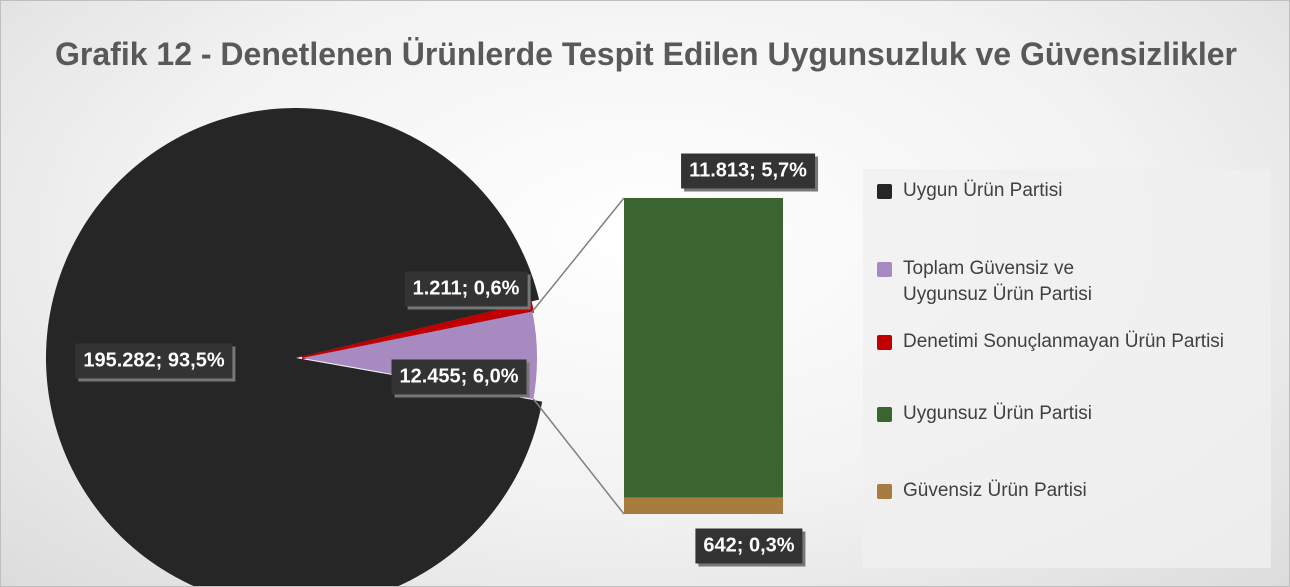 The image size is (1290, 587). Describe the element at coordinates (154, 361) in the screenshot. I see `data-label: 195.282; 93,5%` at that location.